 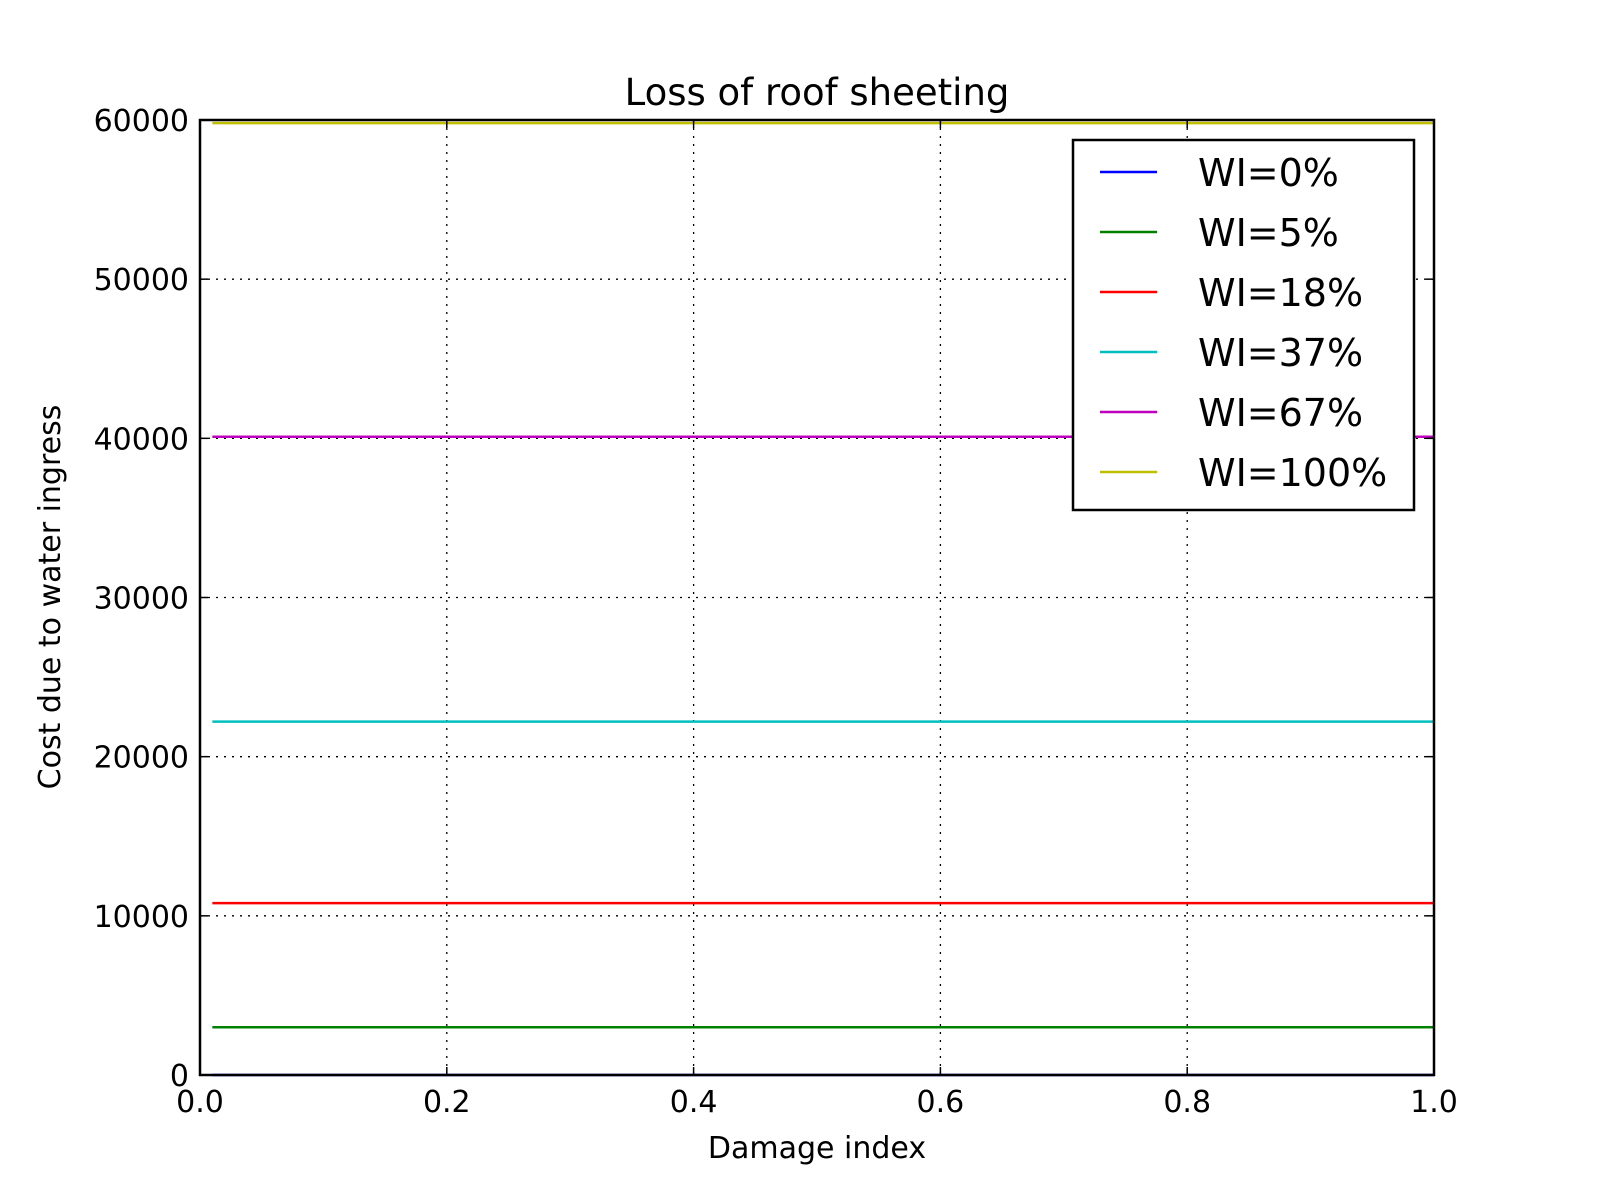 I want to click on legend-label: WI=18%, so click(x=1280, y=293).